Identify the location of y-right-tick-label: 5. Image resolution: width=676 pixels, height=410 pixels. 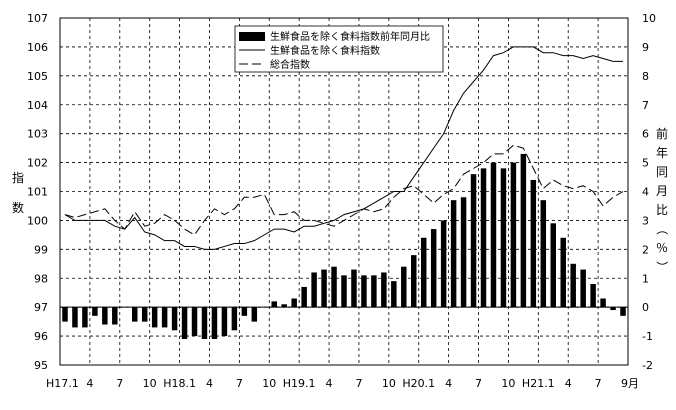
(645, 163).